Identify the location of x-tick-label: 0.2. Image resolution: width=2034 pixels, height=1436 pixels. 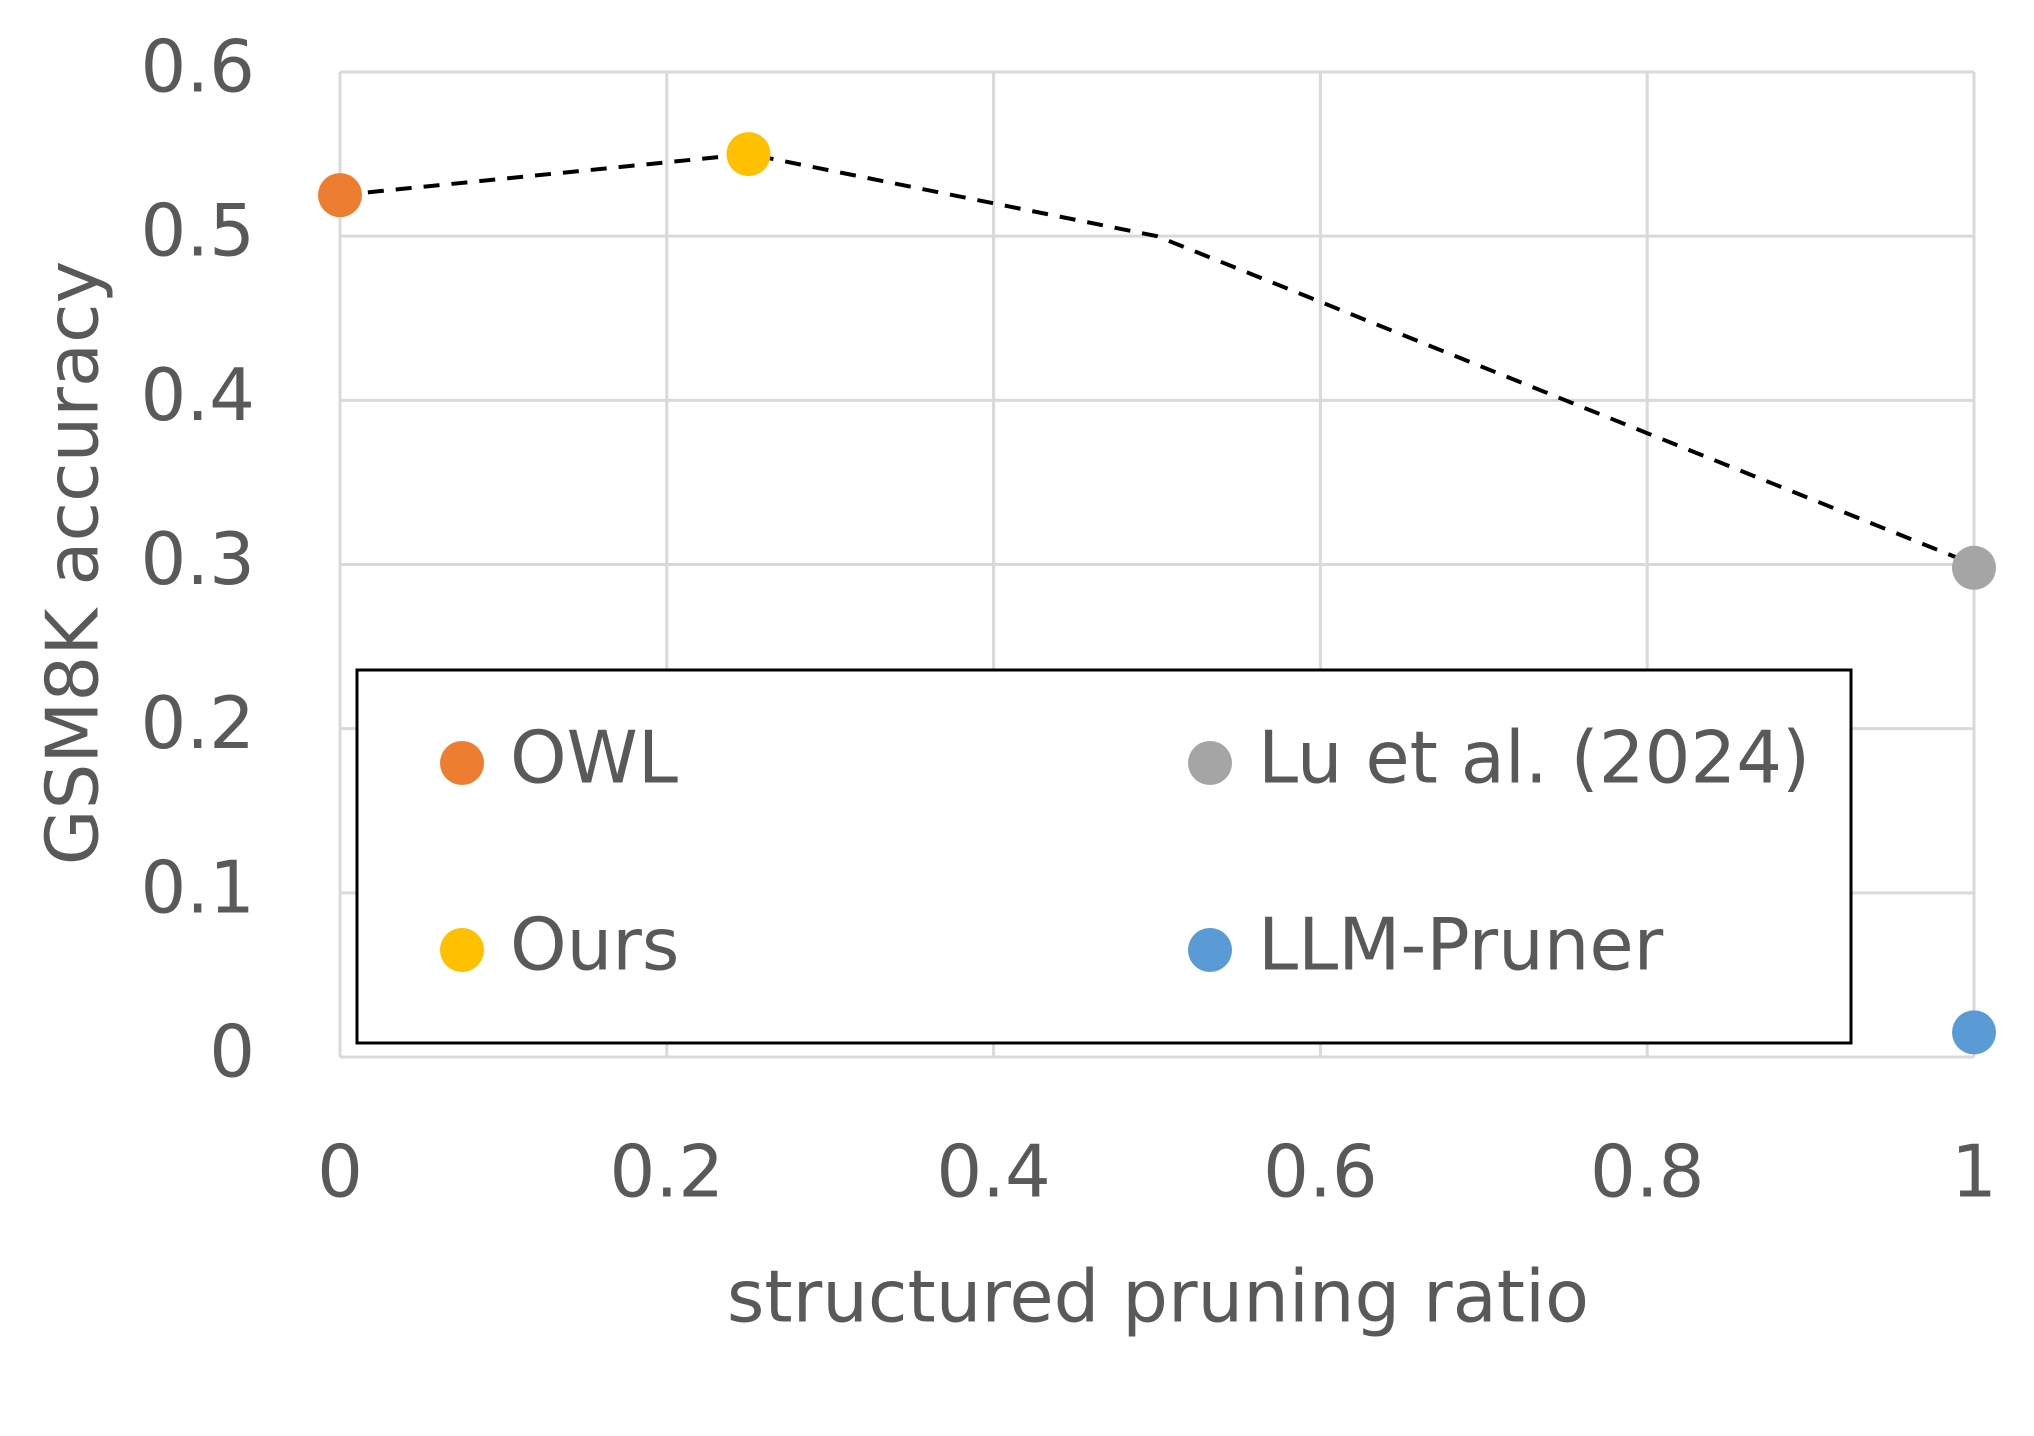
(667, 1172).